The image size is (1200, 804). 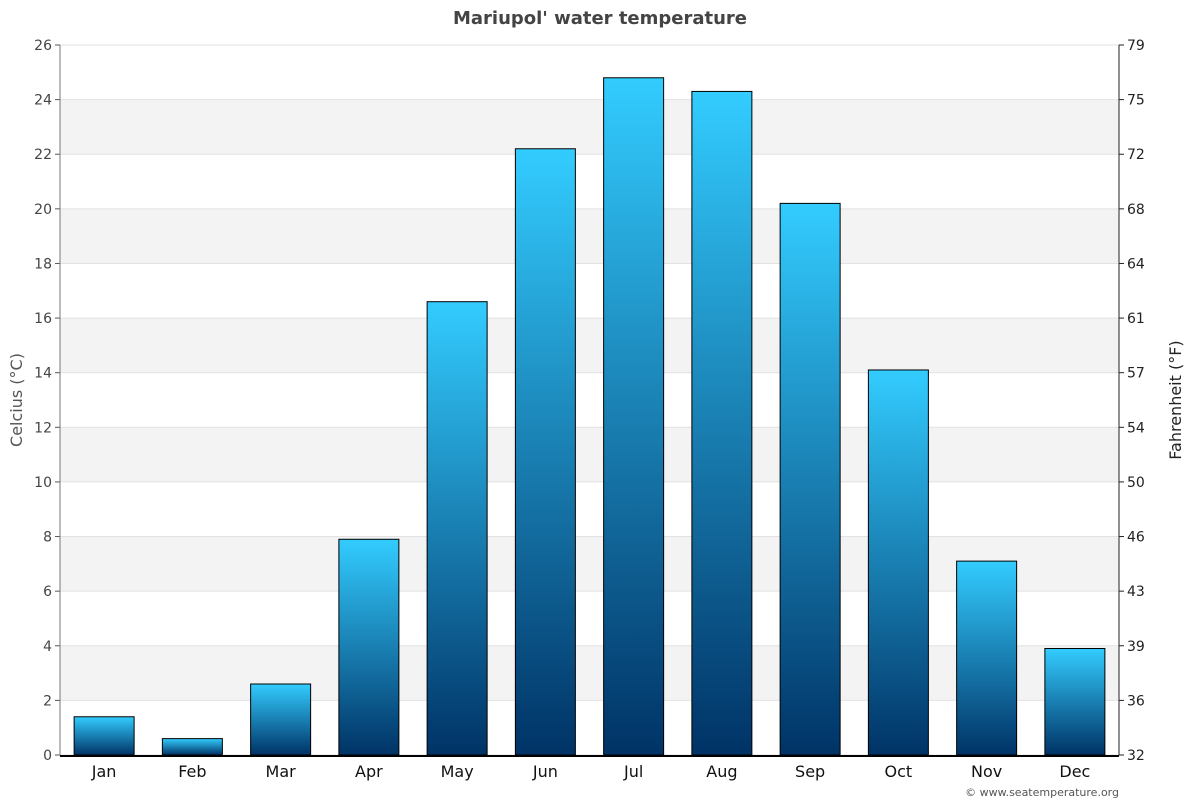 What do you see at coordinates (43, 210) in the screenshot?
I see `y-tick-label: 20` at bounding box center [43, 210].